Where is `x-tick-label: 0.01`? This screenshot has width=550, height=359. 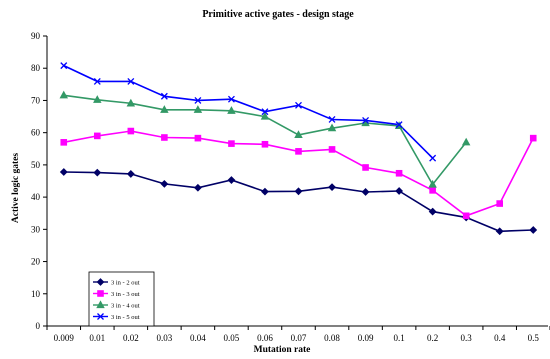
x-tick-label: 0.01 is located at coordinates (97, 338).